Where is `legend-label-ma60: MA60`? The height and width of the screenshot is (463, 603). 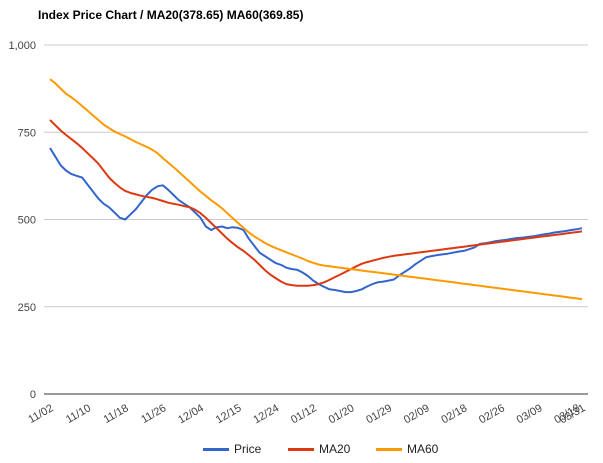 legend-label-ma60: MA60 is located at coordinates (423, 449).